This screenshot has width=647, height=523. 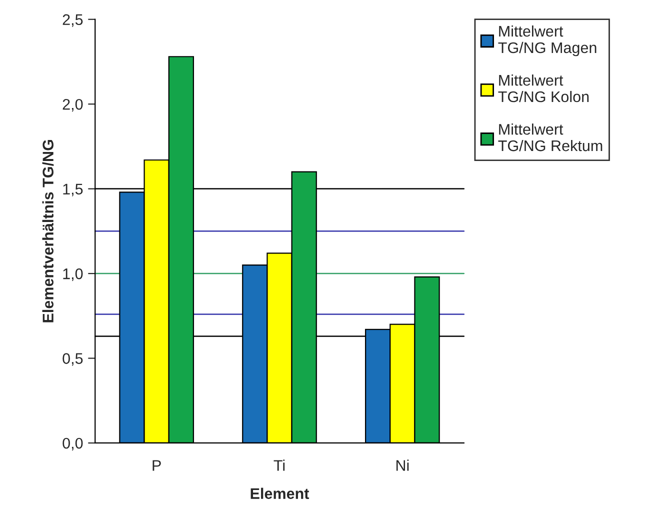 I want to click on y-tick-label: 2,5, so click(x=72, y=20).